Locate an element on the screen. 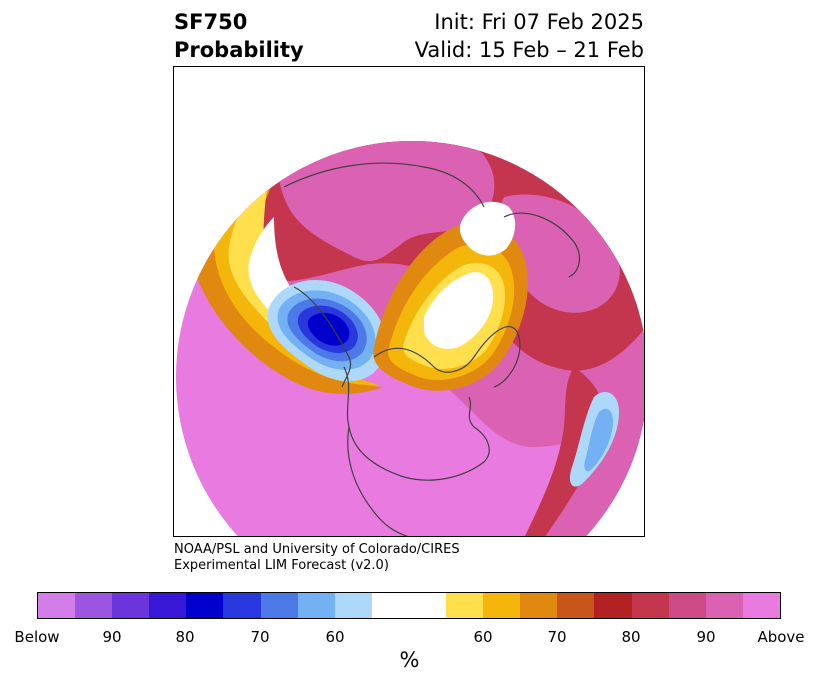 The image size is (819, 686). field-p90-europe is located at coordinates (559, 253).